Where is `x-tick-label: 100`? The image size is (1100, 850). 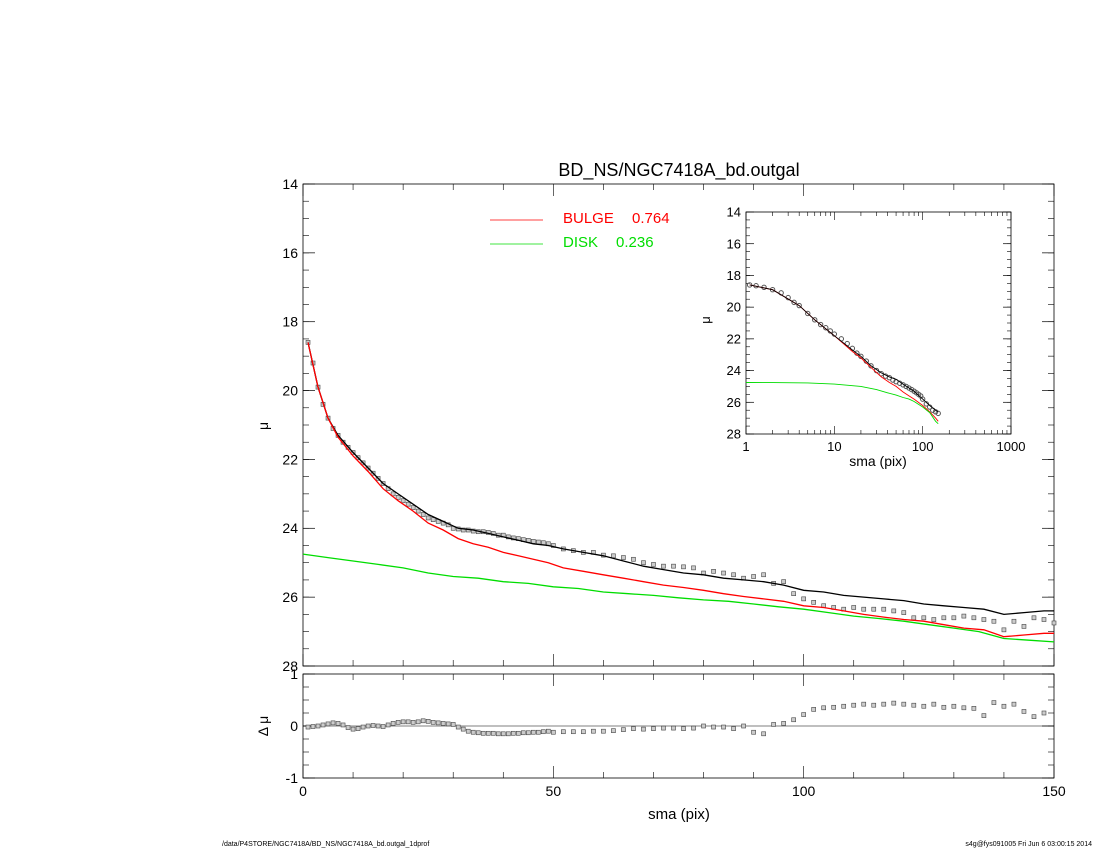 x-tick-label: 100 is located at coordinates (804, 791).